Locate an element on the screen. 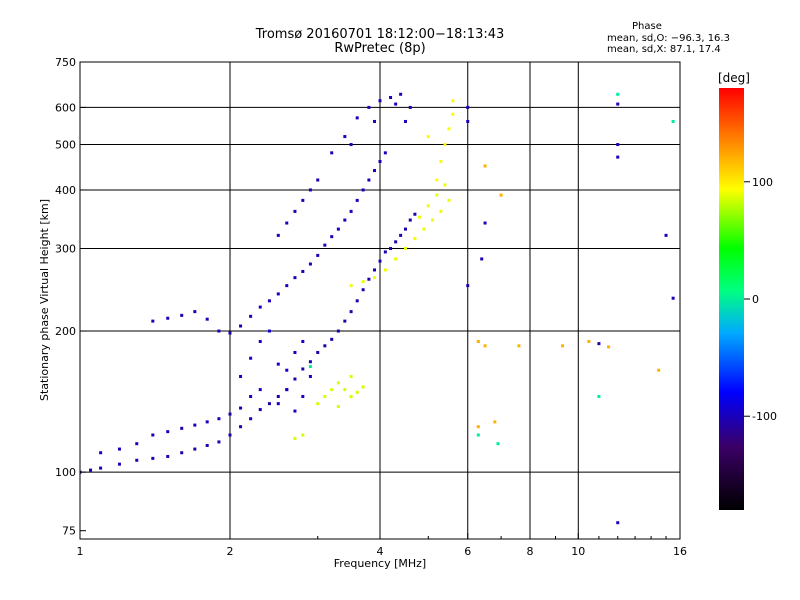 This screenshot has width=800, height=600. y-axis-label: Stationary phase Virtual Height [km] is located at coordinates (44, 300).